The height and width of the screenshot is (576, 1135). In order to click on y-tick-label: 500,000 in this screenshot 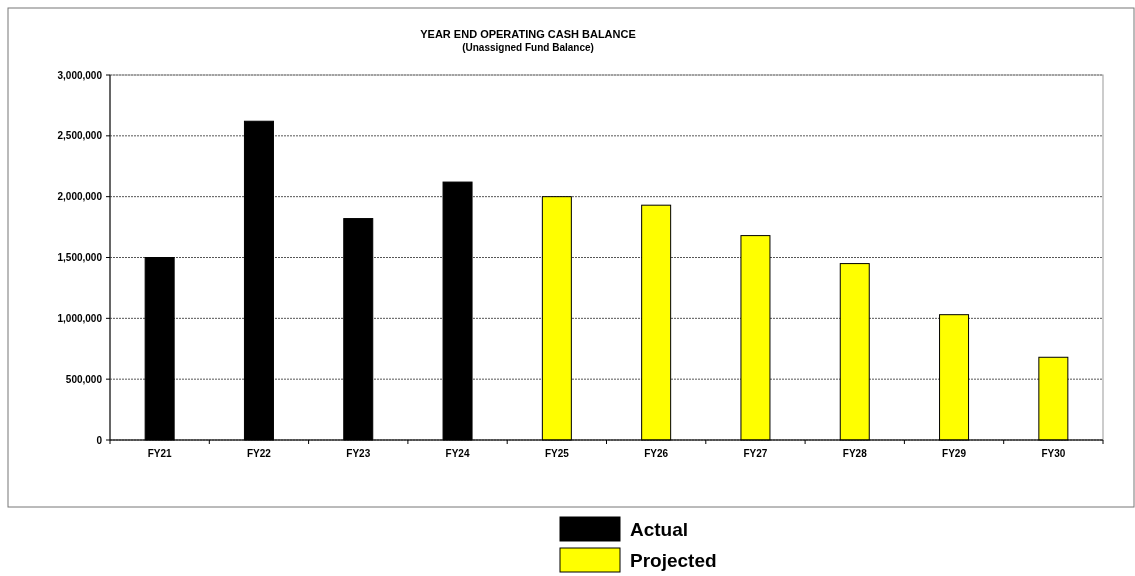, I will do `click(84, 379)`.